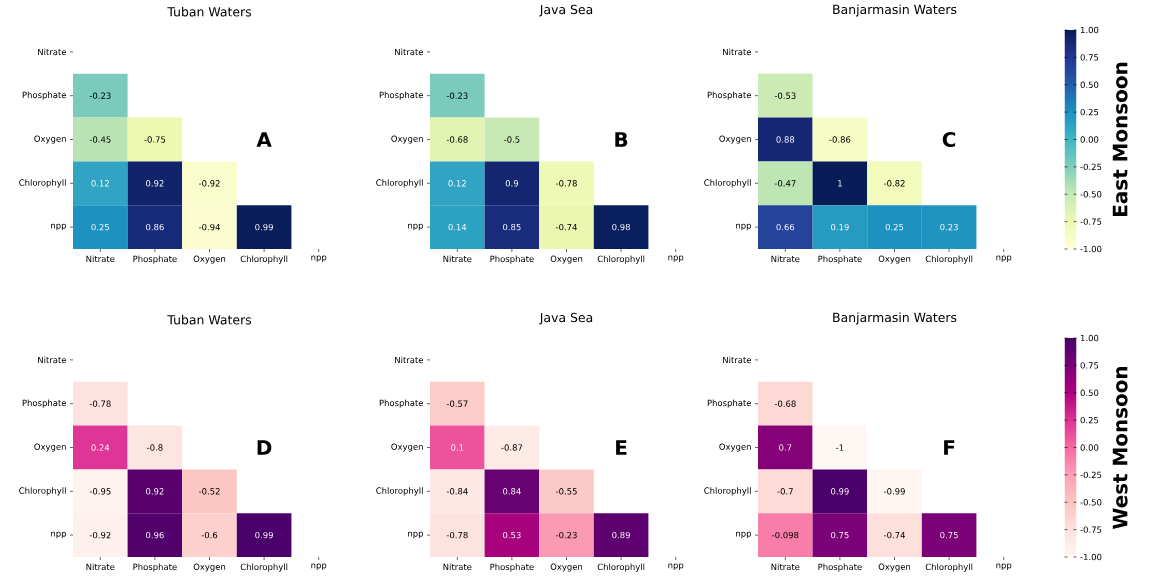 This screenshot has width=1156, height=584. Describe the element at coordinates (894, 491) in the screenshot. I see `data-label: -0.99` at that location.